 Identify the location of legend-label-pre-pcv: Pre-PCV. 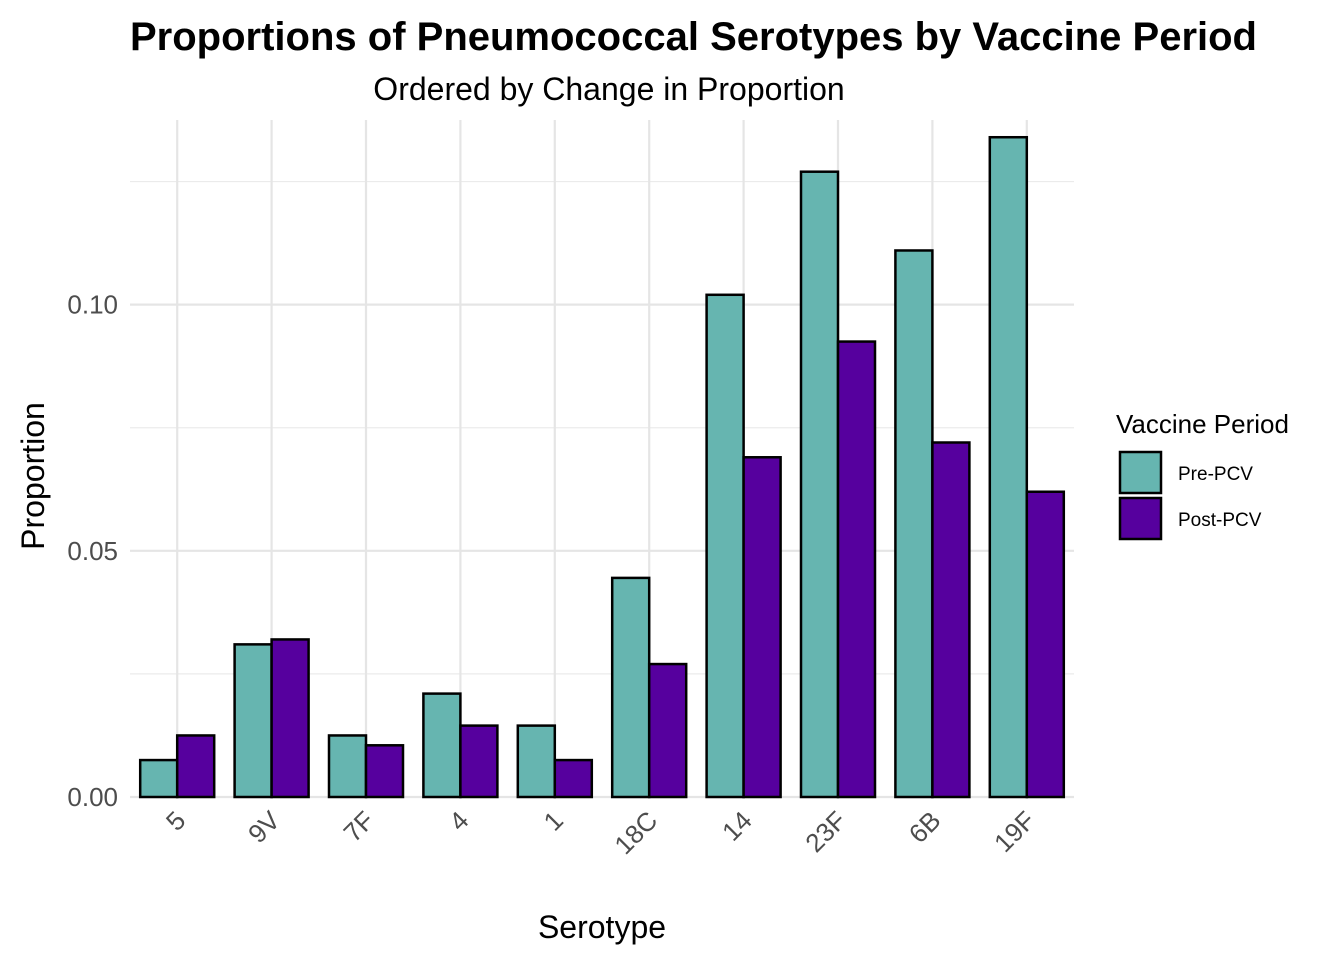
(1215, 474).